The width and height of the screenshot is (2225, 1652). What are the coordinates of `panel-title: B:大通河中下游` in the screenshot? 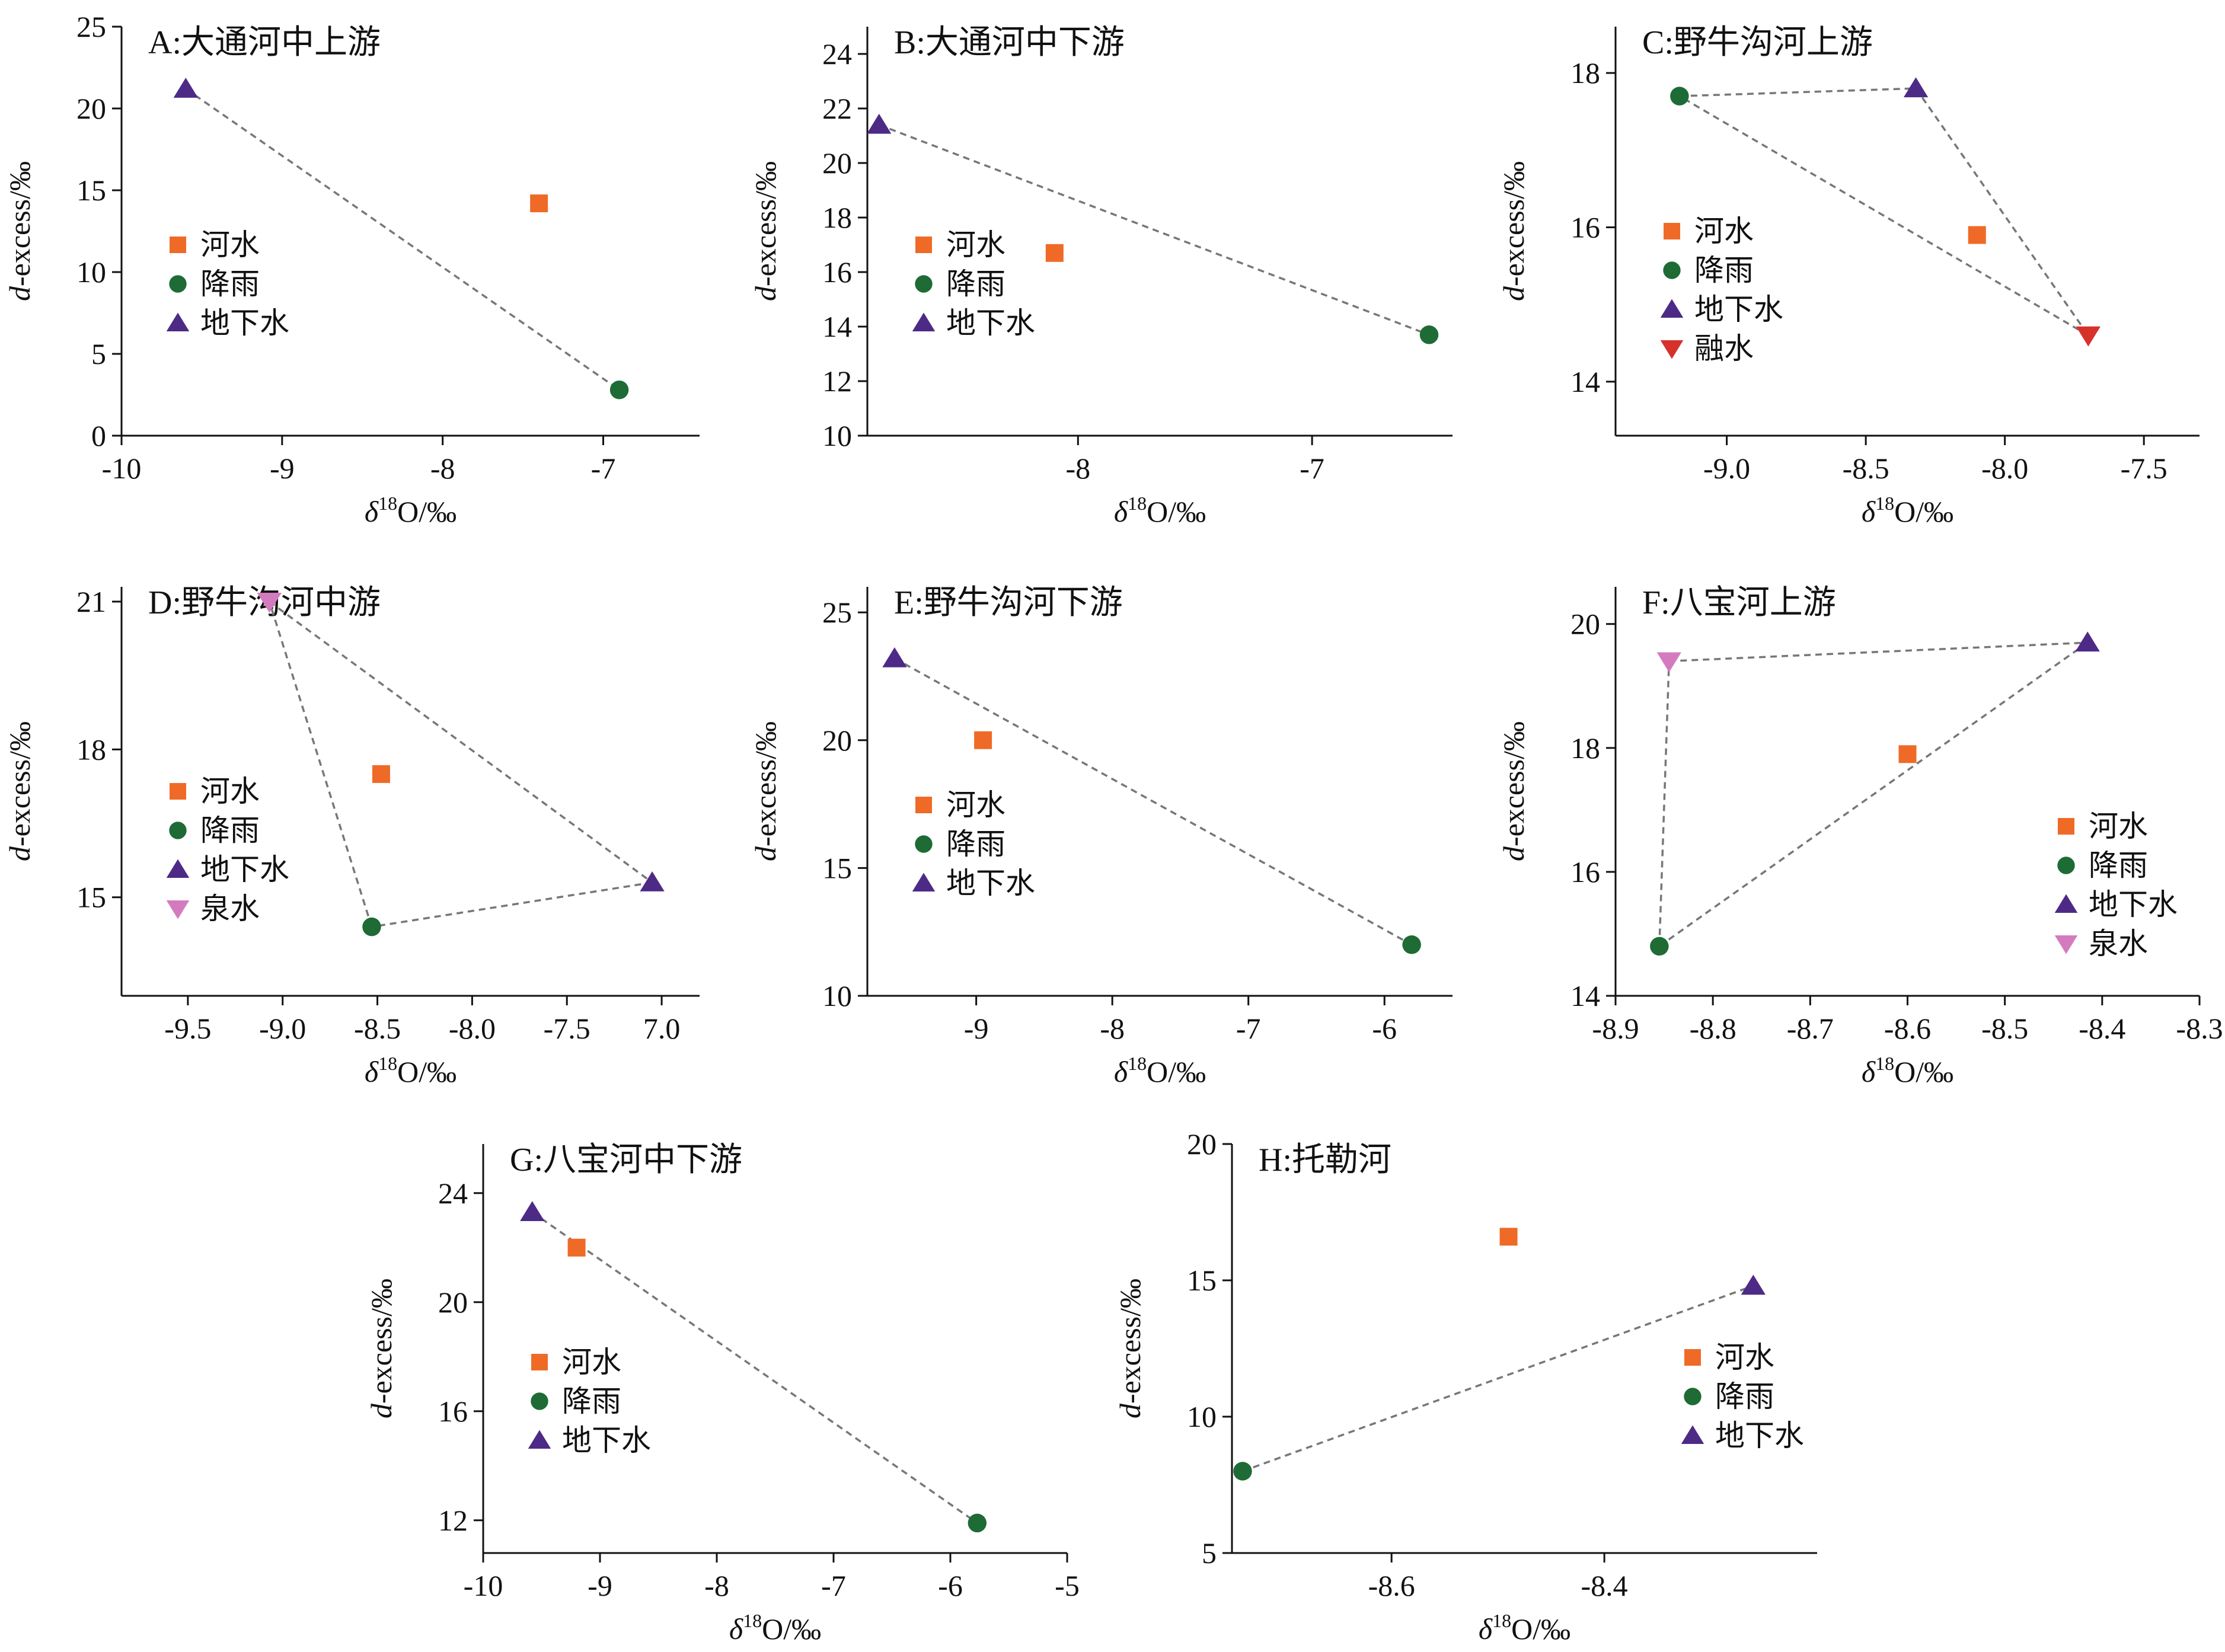 It's located at (1009, 42).